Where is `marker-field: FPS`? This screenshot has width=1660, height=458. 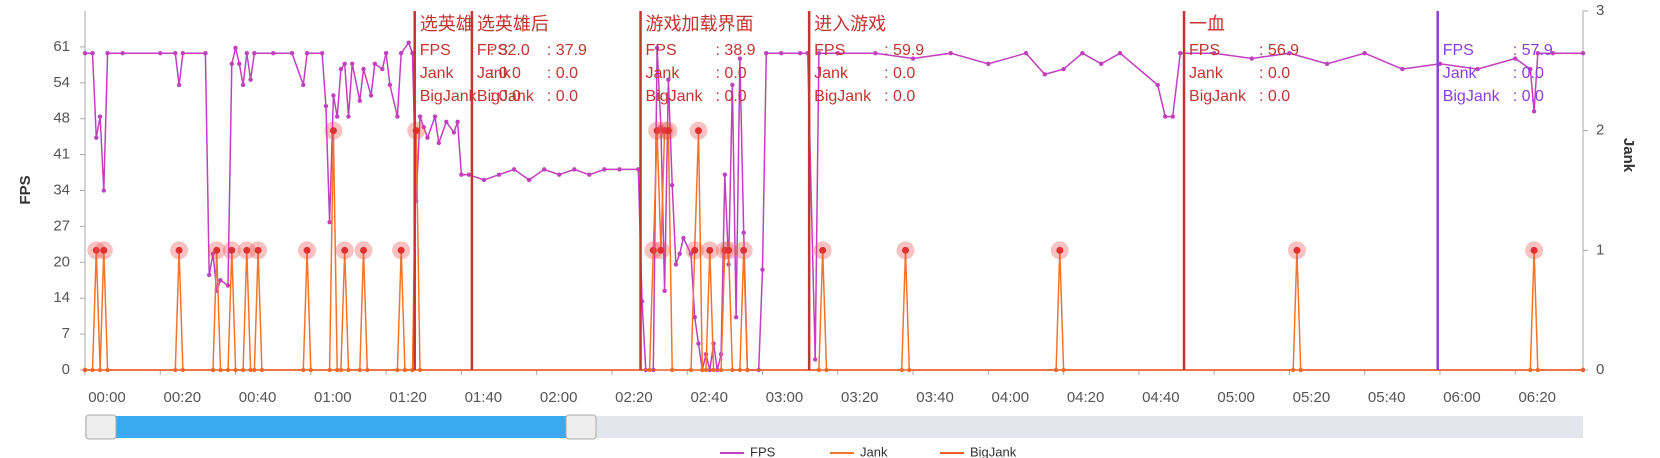 marker-field: FPS is located at coordinates (661, 50).